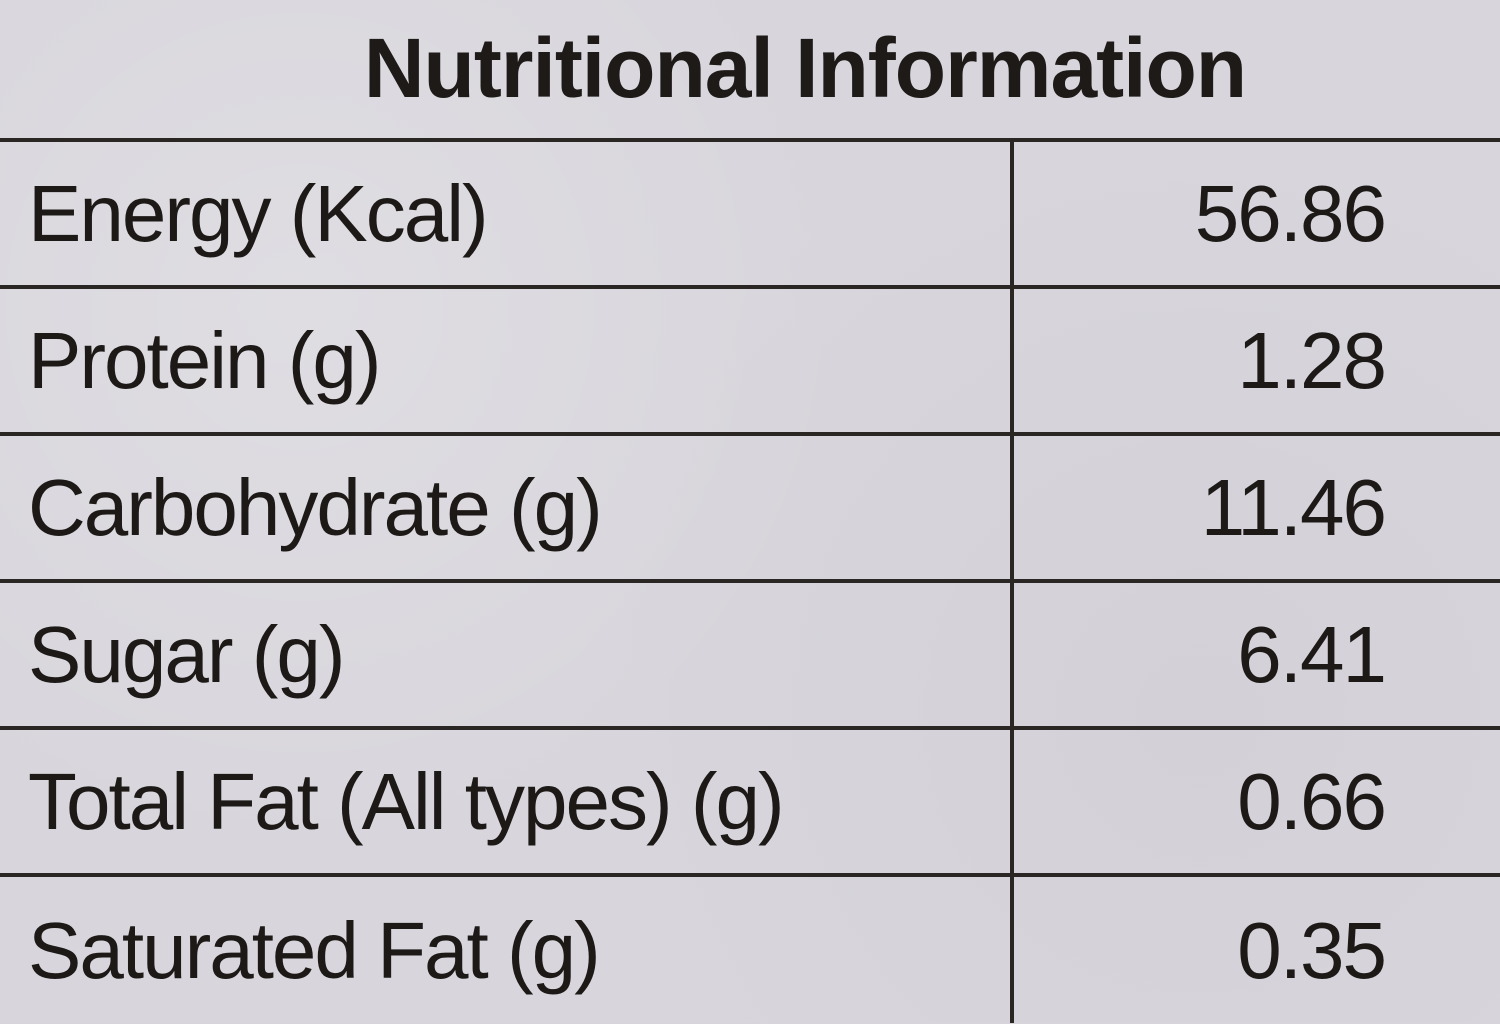 The image size is (1500, 1024). Describe the element at coordinates (750, 362) in the screenshot. I see `table-row: Protein (g) 1.28` at that location.